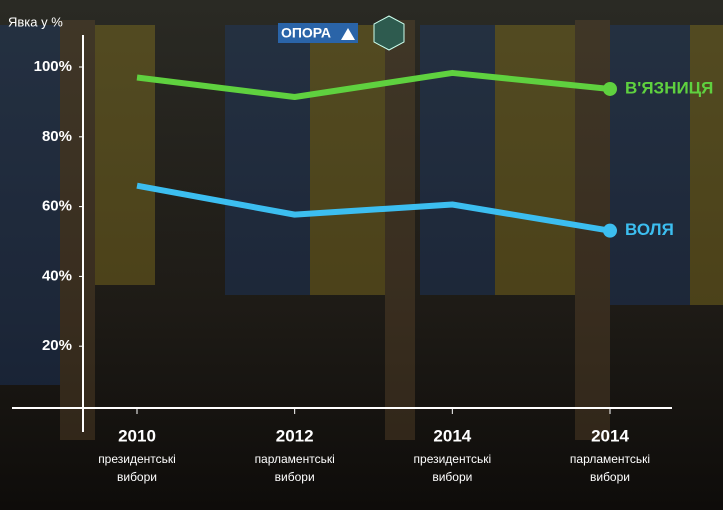 The width and height of the screenshot is (723, 510). Describe the element at coordinates (53, 66) in the screenshot. I see `y-tick-label: 100%` at that location.